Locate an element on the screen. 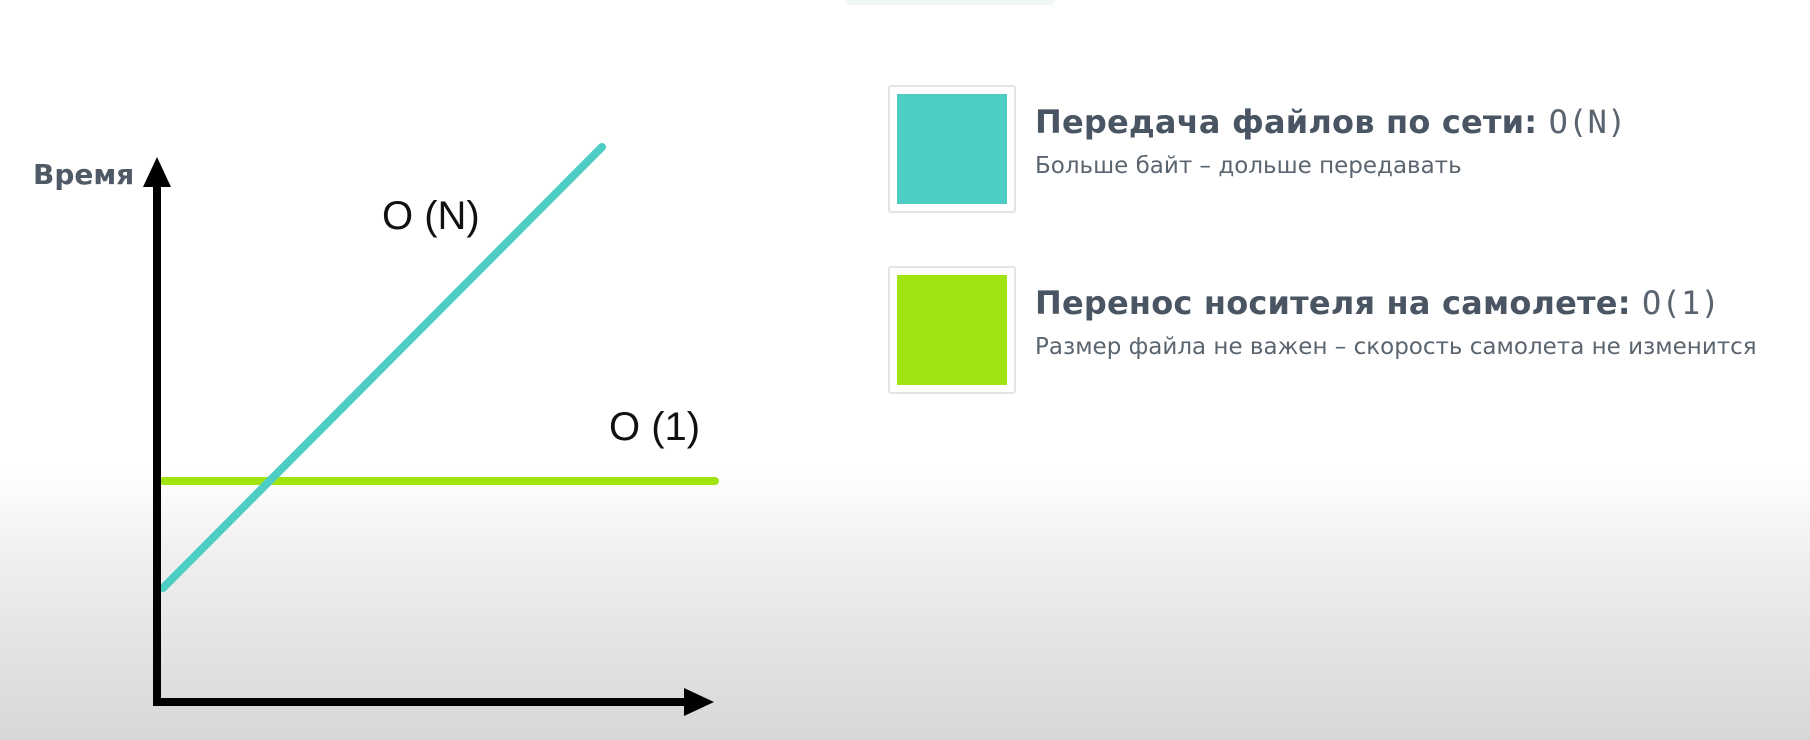 This screenshot has height=740, width=1810. legend-title-row: Передача файлов по сети: O(N) is located at coordinates (1331, 122).